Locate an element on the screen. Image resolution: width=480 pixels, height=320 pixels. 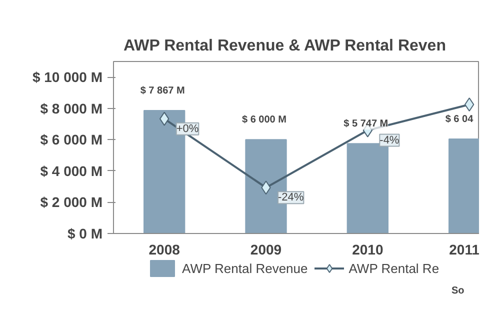
y-tick-label: $ 8 000 M is located at coordinates (71, 108).